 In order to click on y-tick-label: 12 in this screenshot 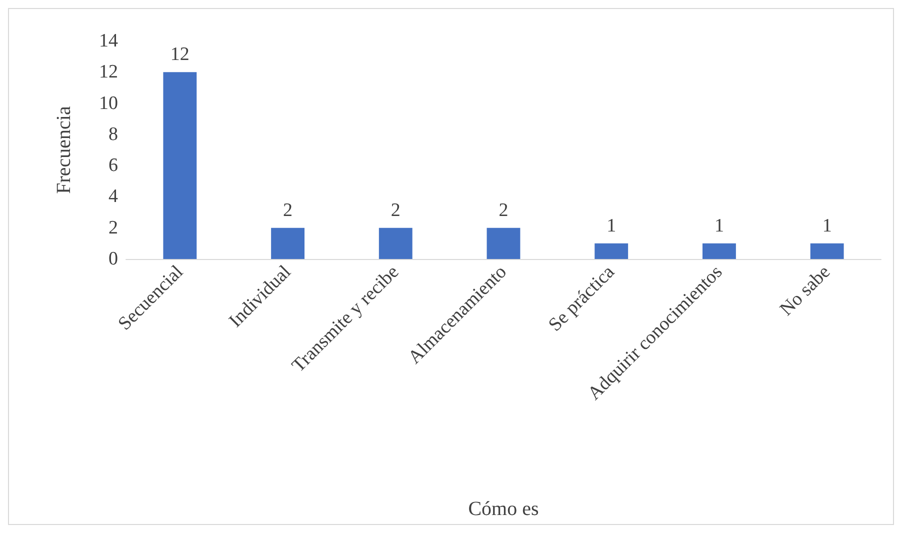, I will do `click(108, 72)`.